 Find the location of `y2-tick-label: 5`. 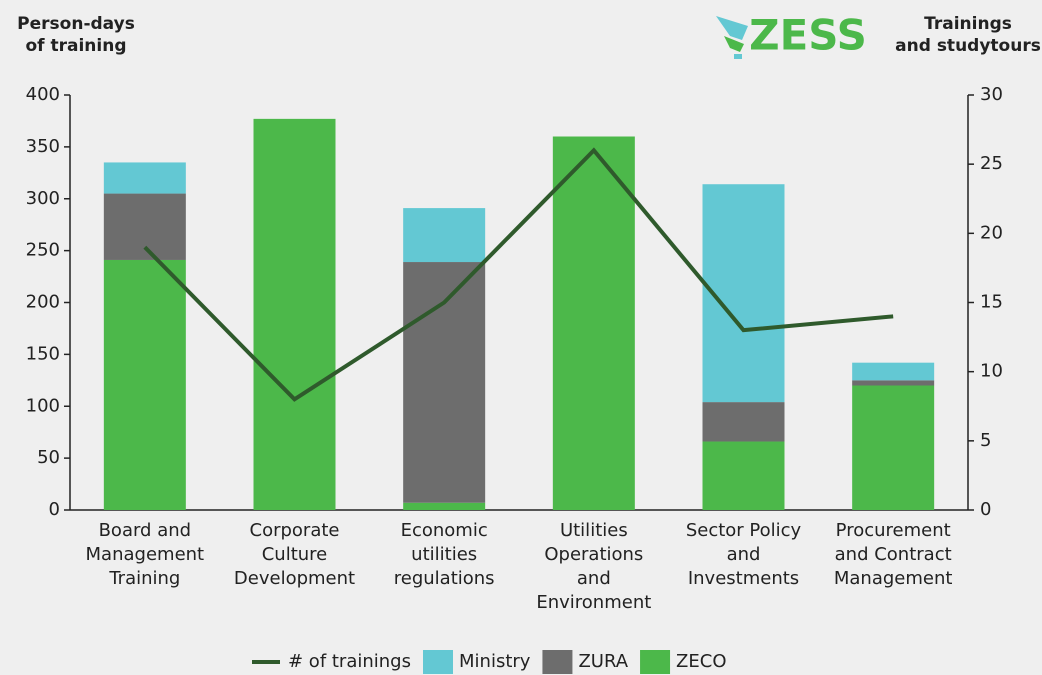

y2-tick-label: 5 is located at coordinates (985, 440).